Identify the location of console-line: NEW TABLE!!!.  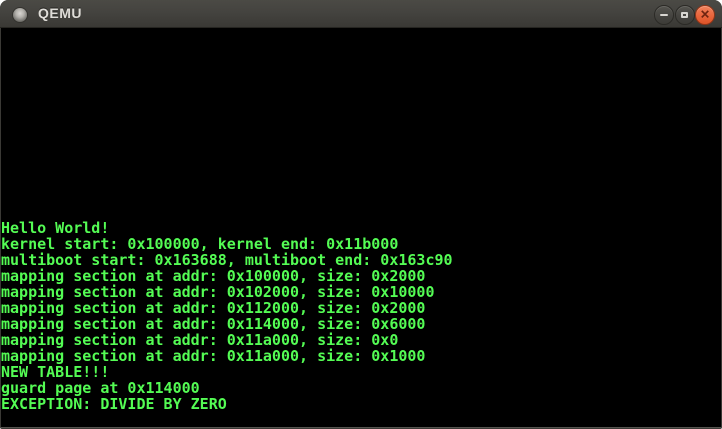
(55, 372).